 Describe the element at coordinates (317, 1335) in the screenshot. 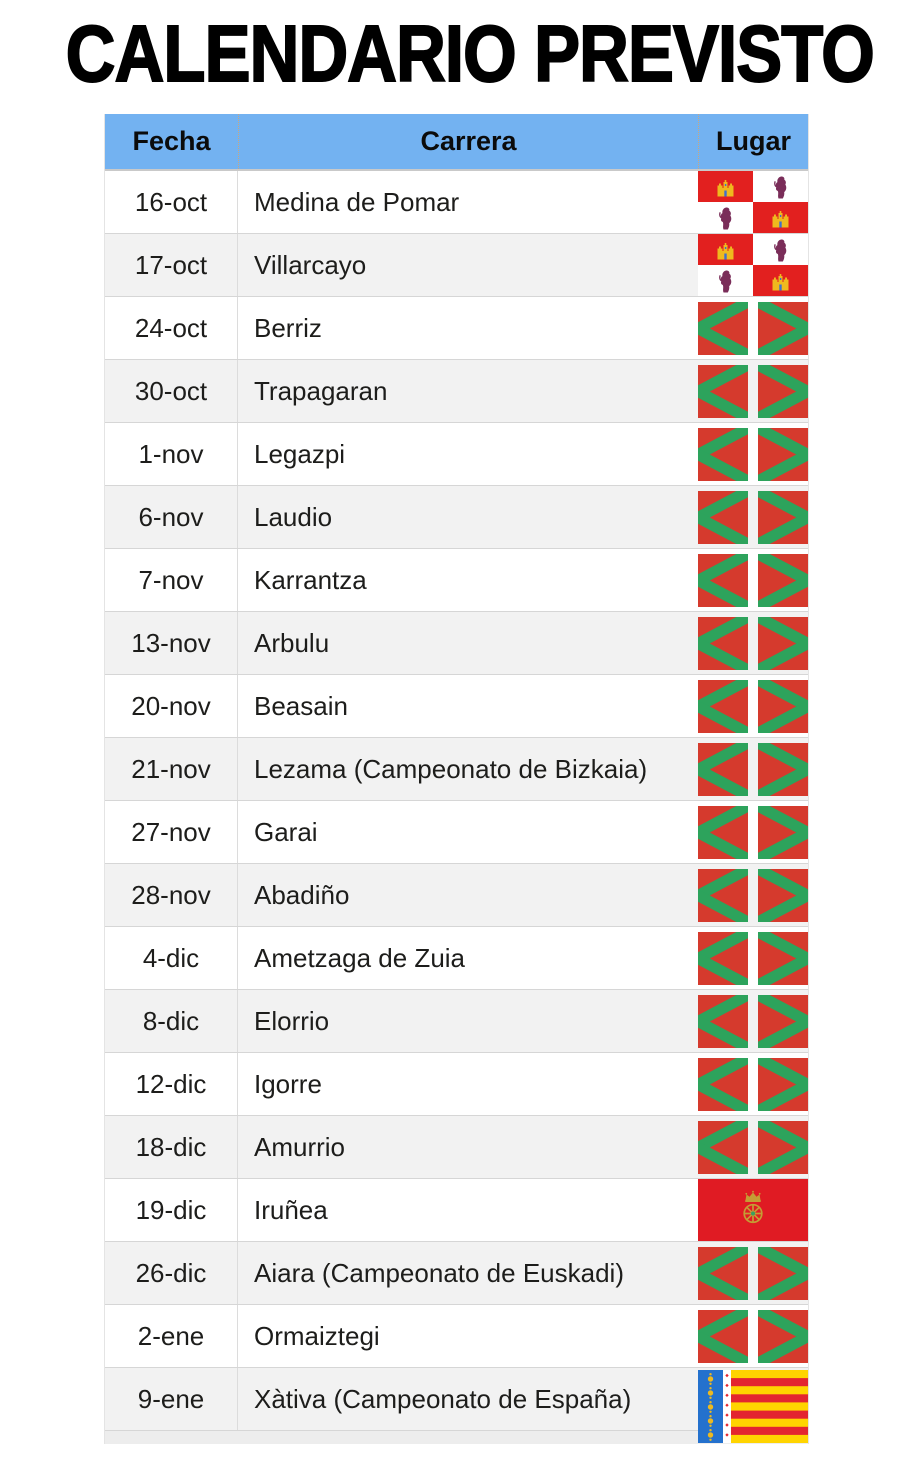

I see `race-name: Ormaiztegi` at that location.